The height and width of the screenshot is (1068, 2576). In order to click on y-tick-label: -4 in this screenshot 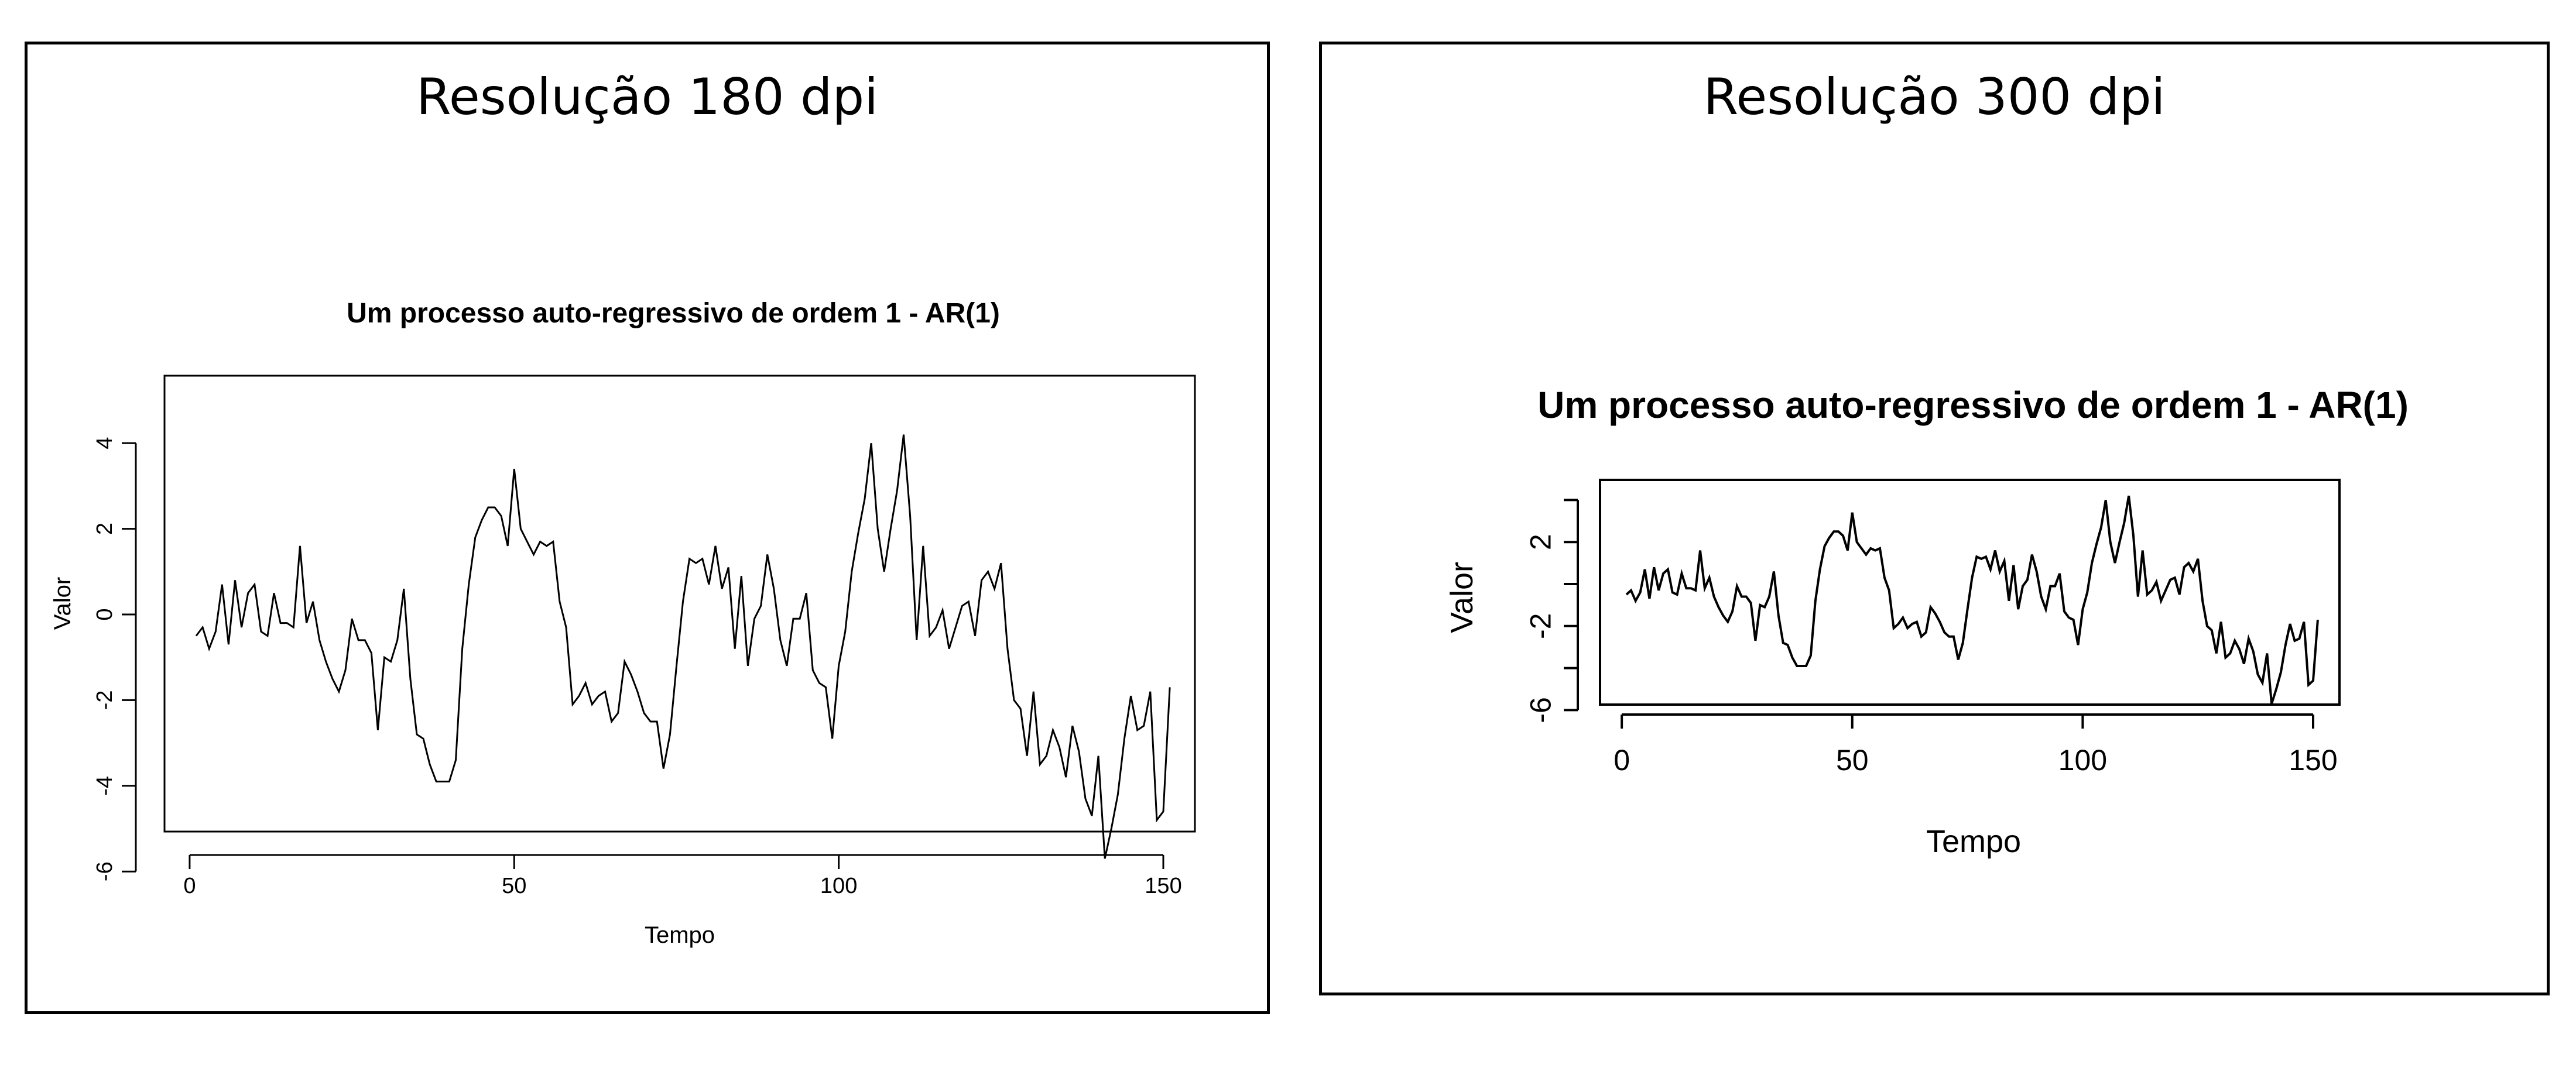, I will do `click(105, 786)`.